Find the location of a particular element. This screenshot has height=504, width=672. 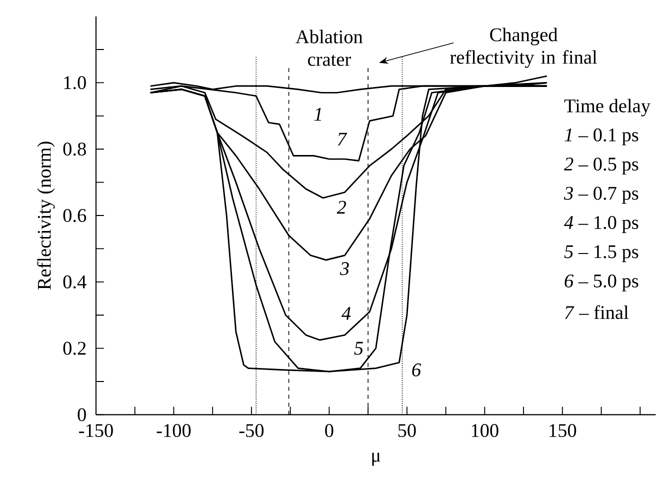

x-tick-label: 100 is located at coordinates (485, 431).